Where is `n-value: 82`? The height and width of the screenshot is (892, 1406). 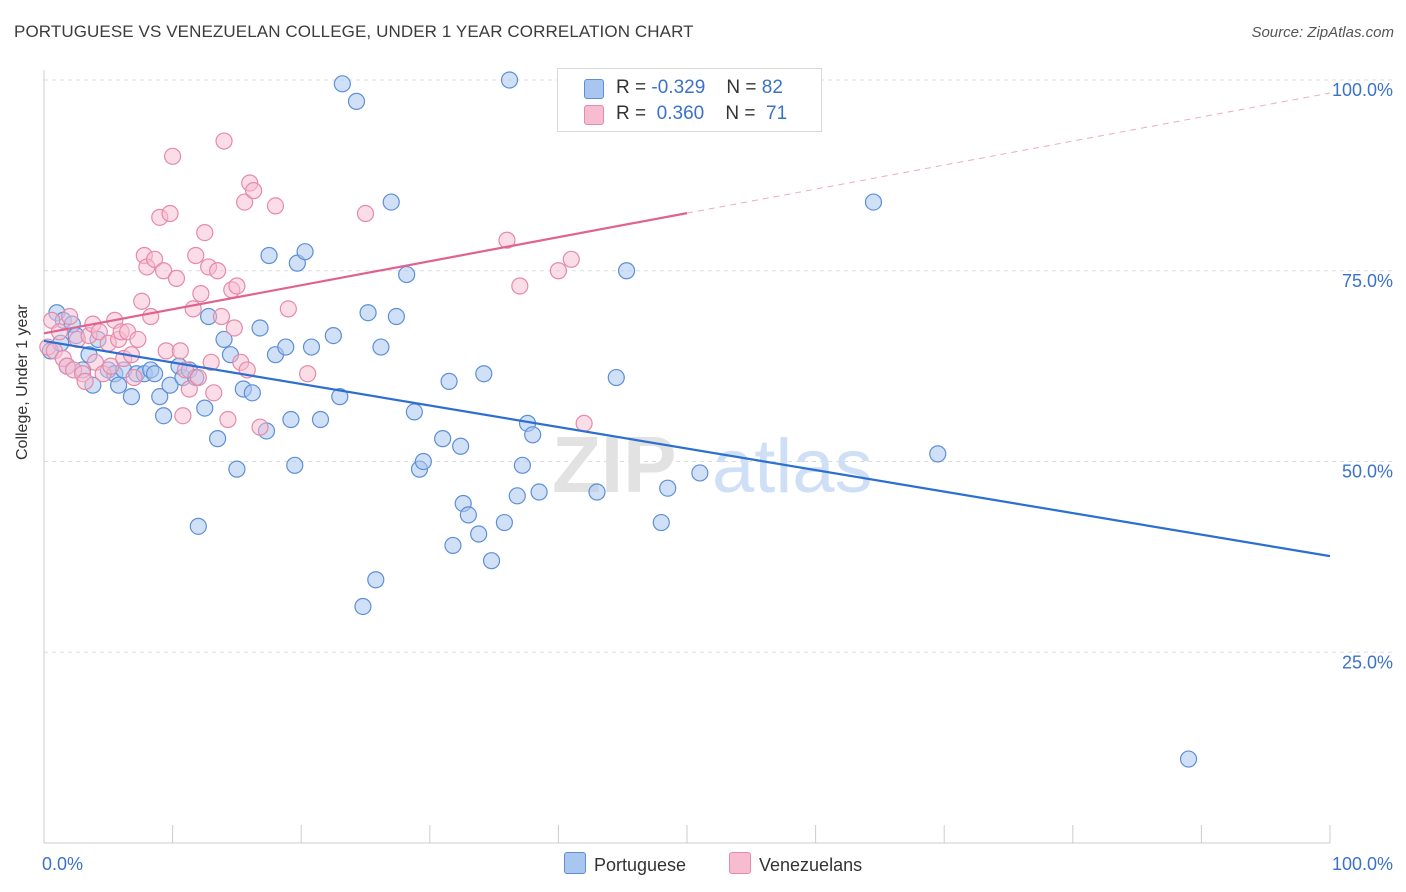 n-value: 82 is located at coordinates (772, 87).